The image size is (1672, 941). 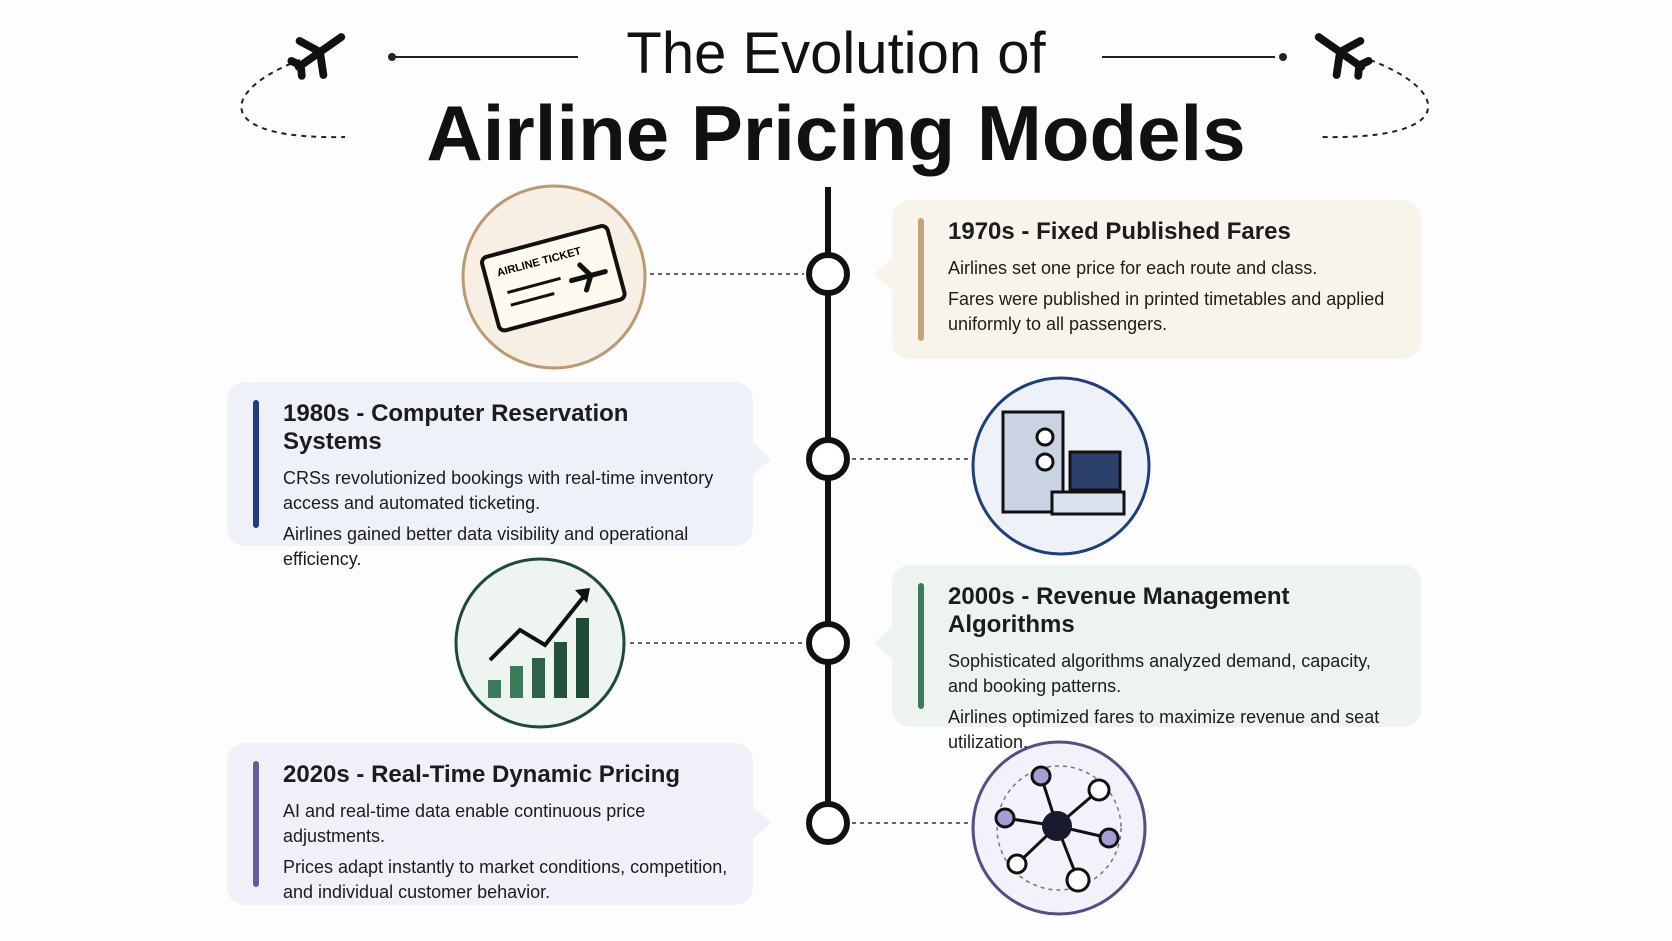 I want to click on network-icon, so click(x=1059, y=828).